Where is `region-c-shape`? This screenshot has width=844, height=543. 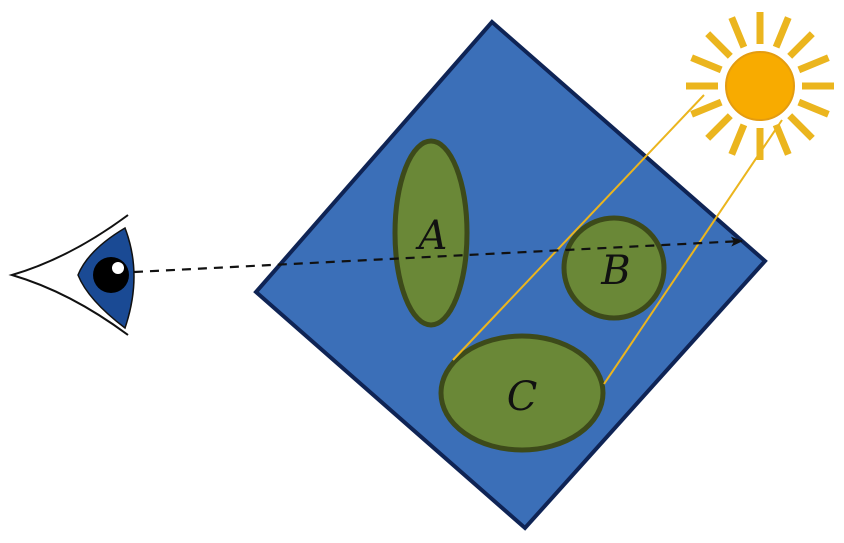
region-c-shape is located at coordinates (522, 393).